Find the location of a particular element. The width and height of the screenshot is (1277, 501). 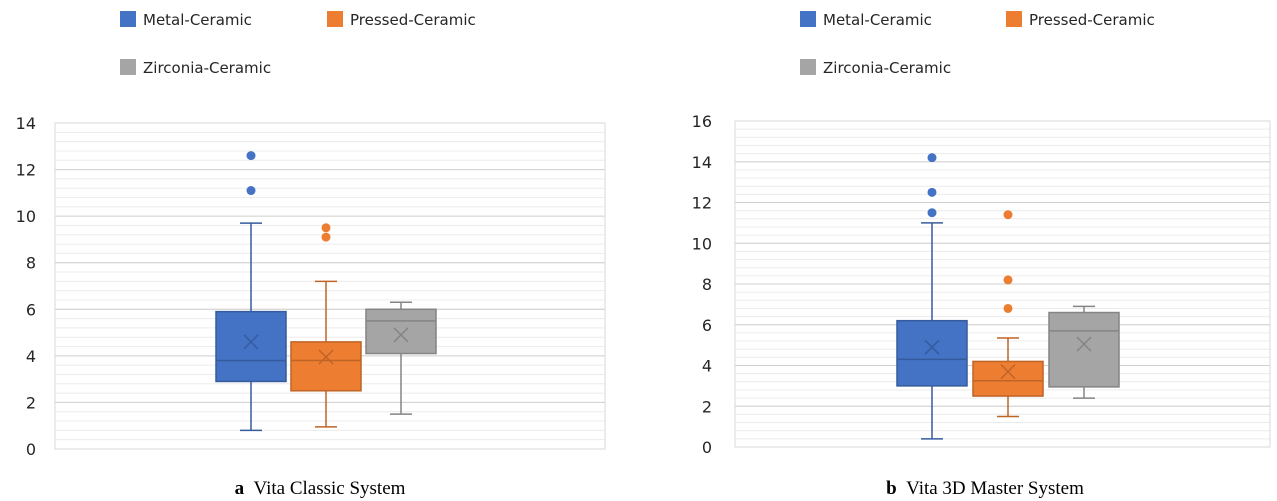

caption-letter-a: a is located at coordinates (240, 488).